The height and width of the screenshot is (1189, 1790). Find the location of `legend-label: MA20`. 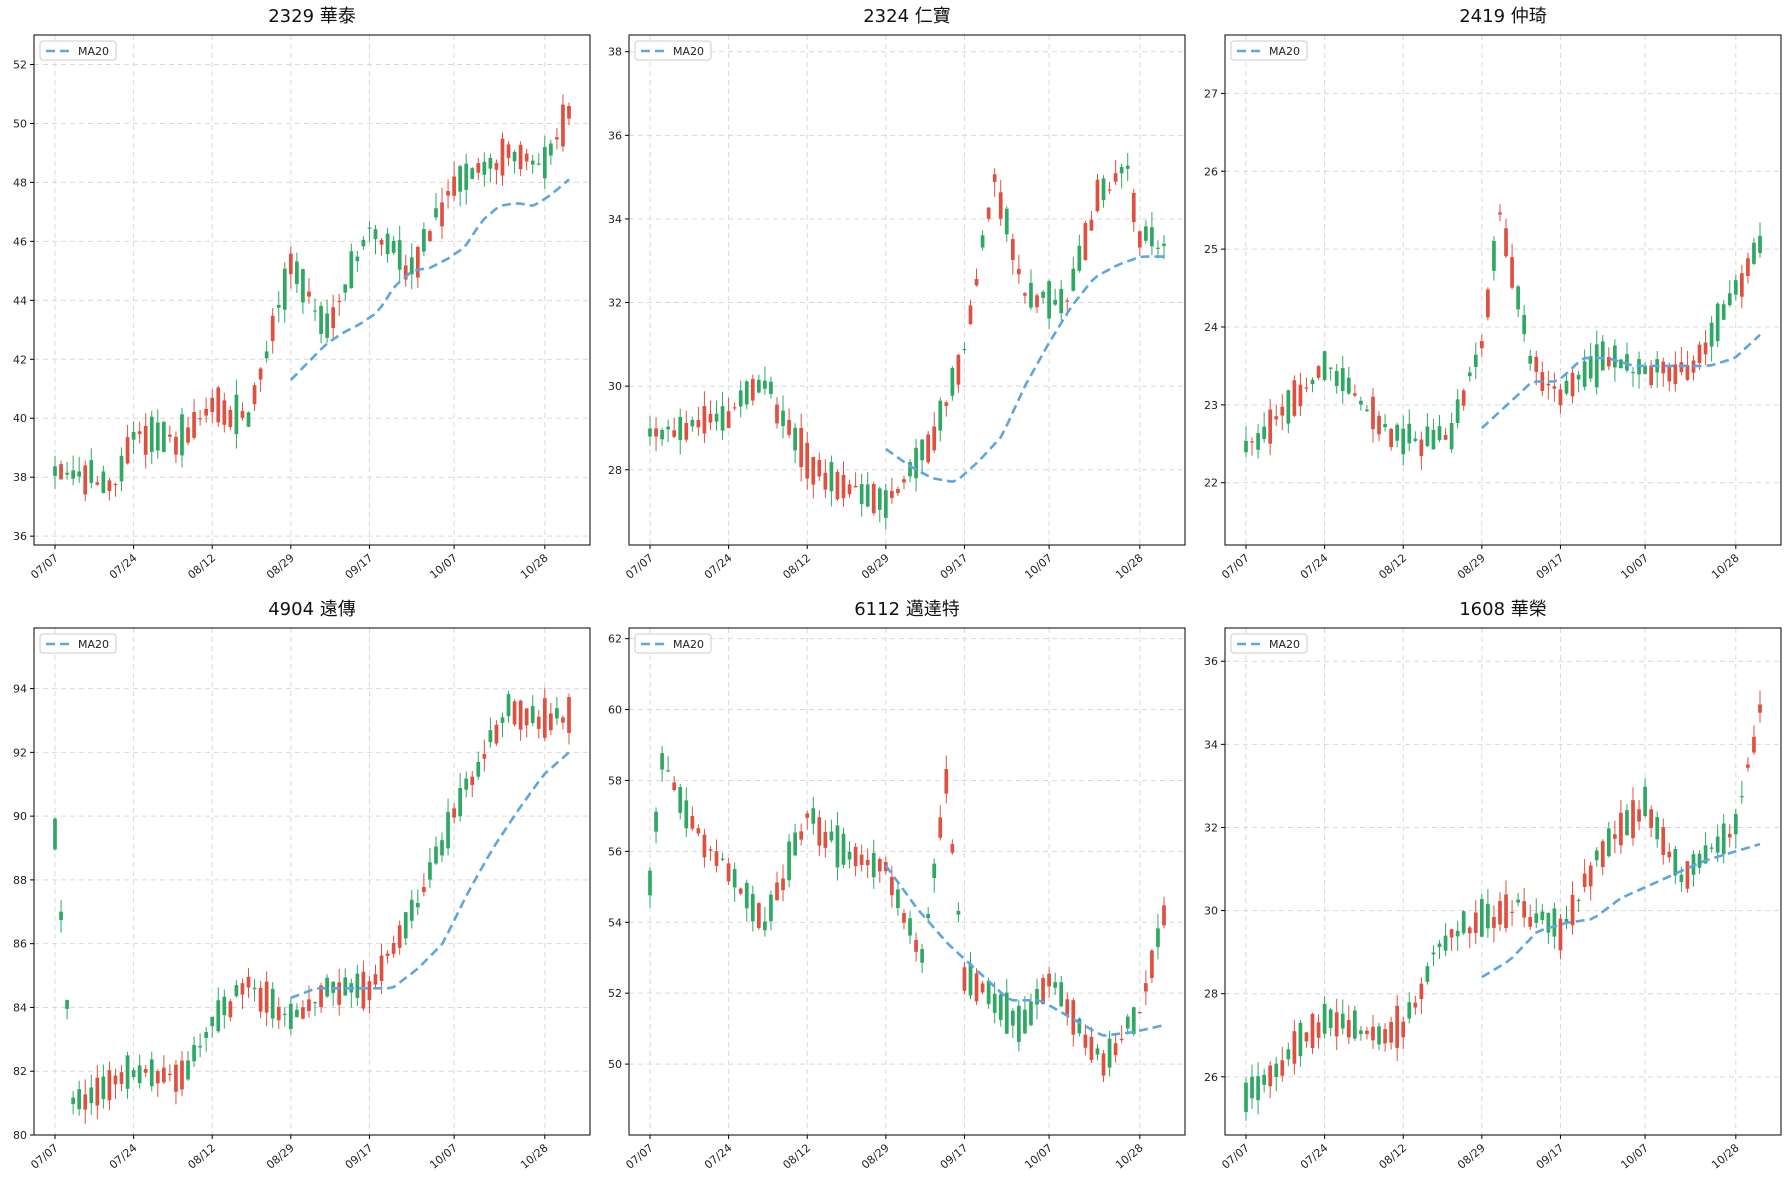

legend-label: MA20 is located at coordinates (93, 644).